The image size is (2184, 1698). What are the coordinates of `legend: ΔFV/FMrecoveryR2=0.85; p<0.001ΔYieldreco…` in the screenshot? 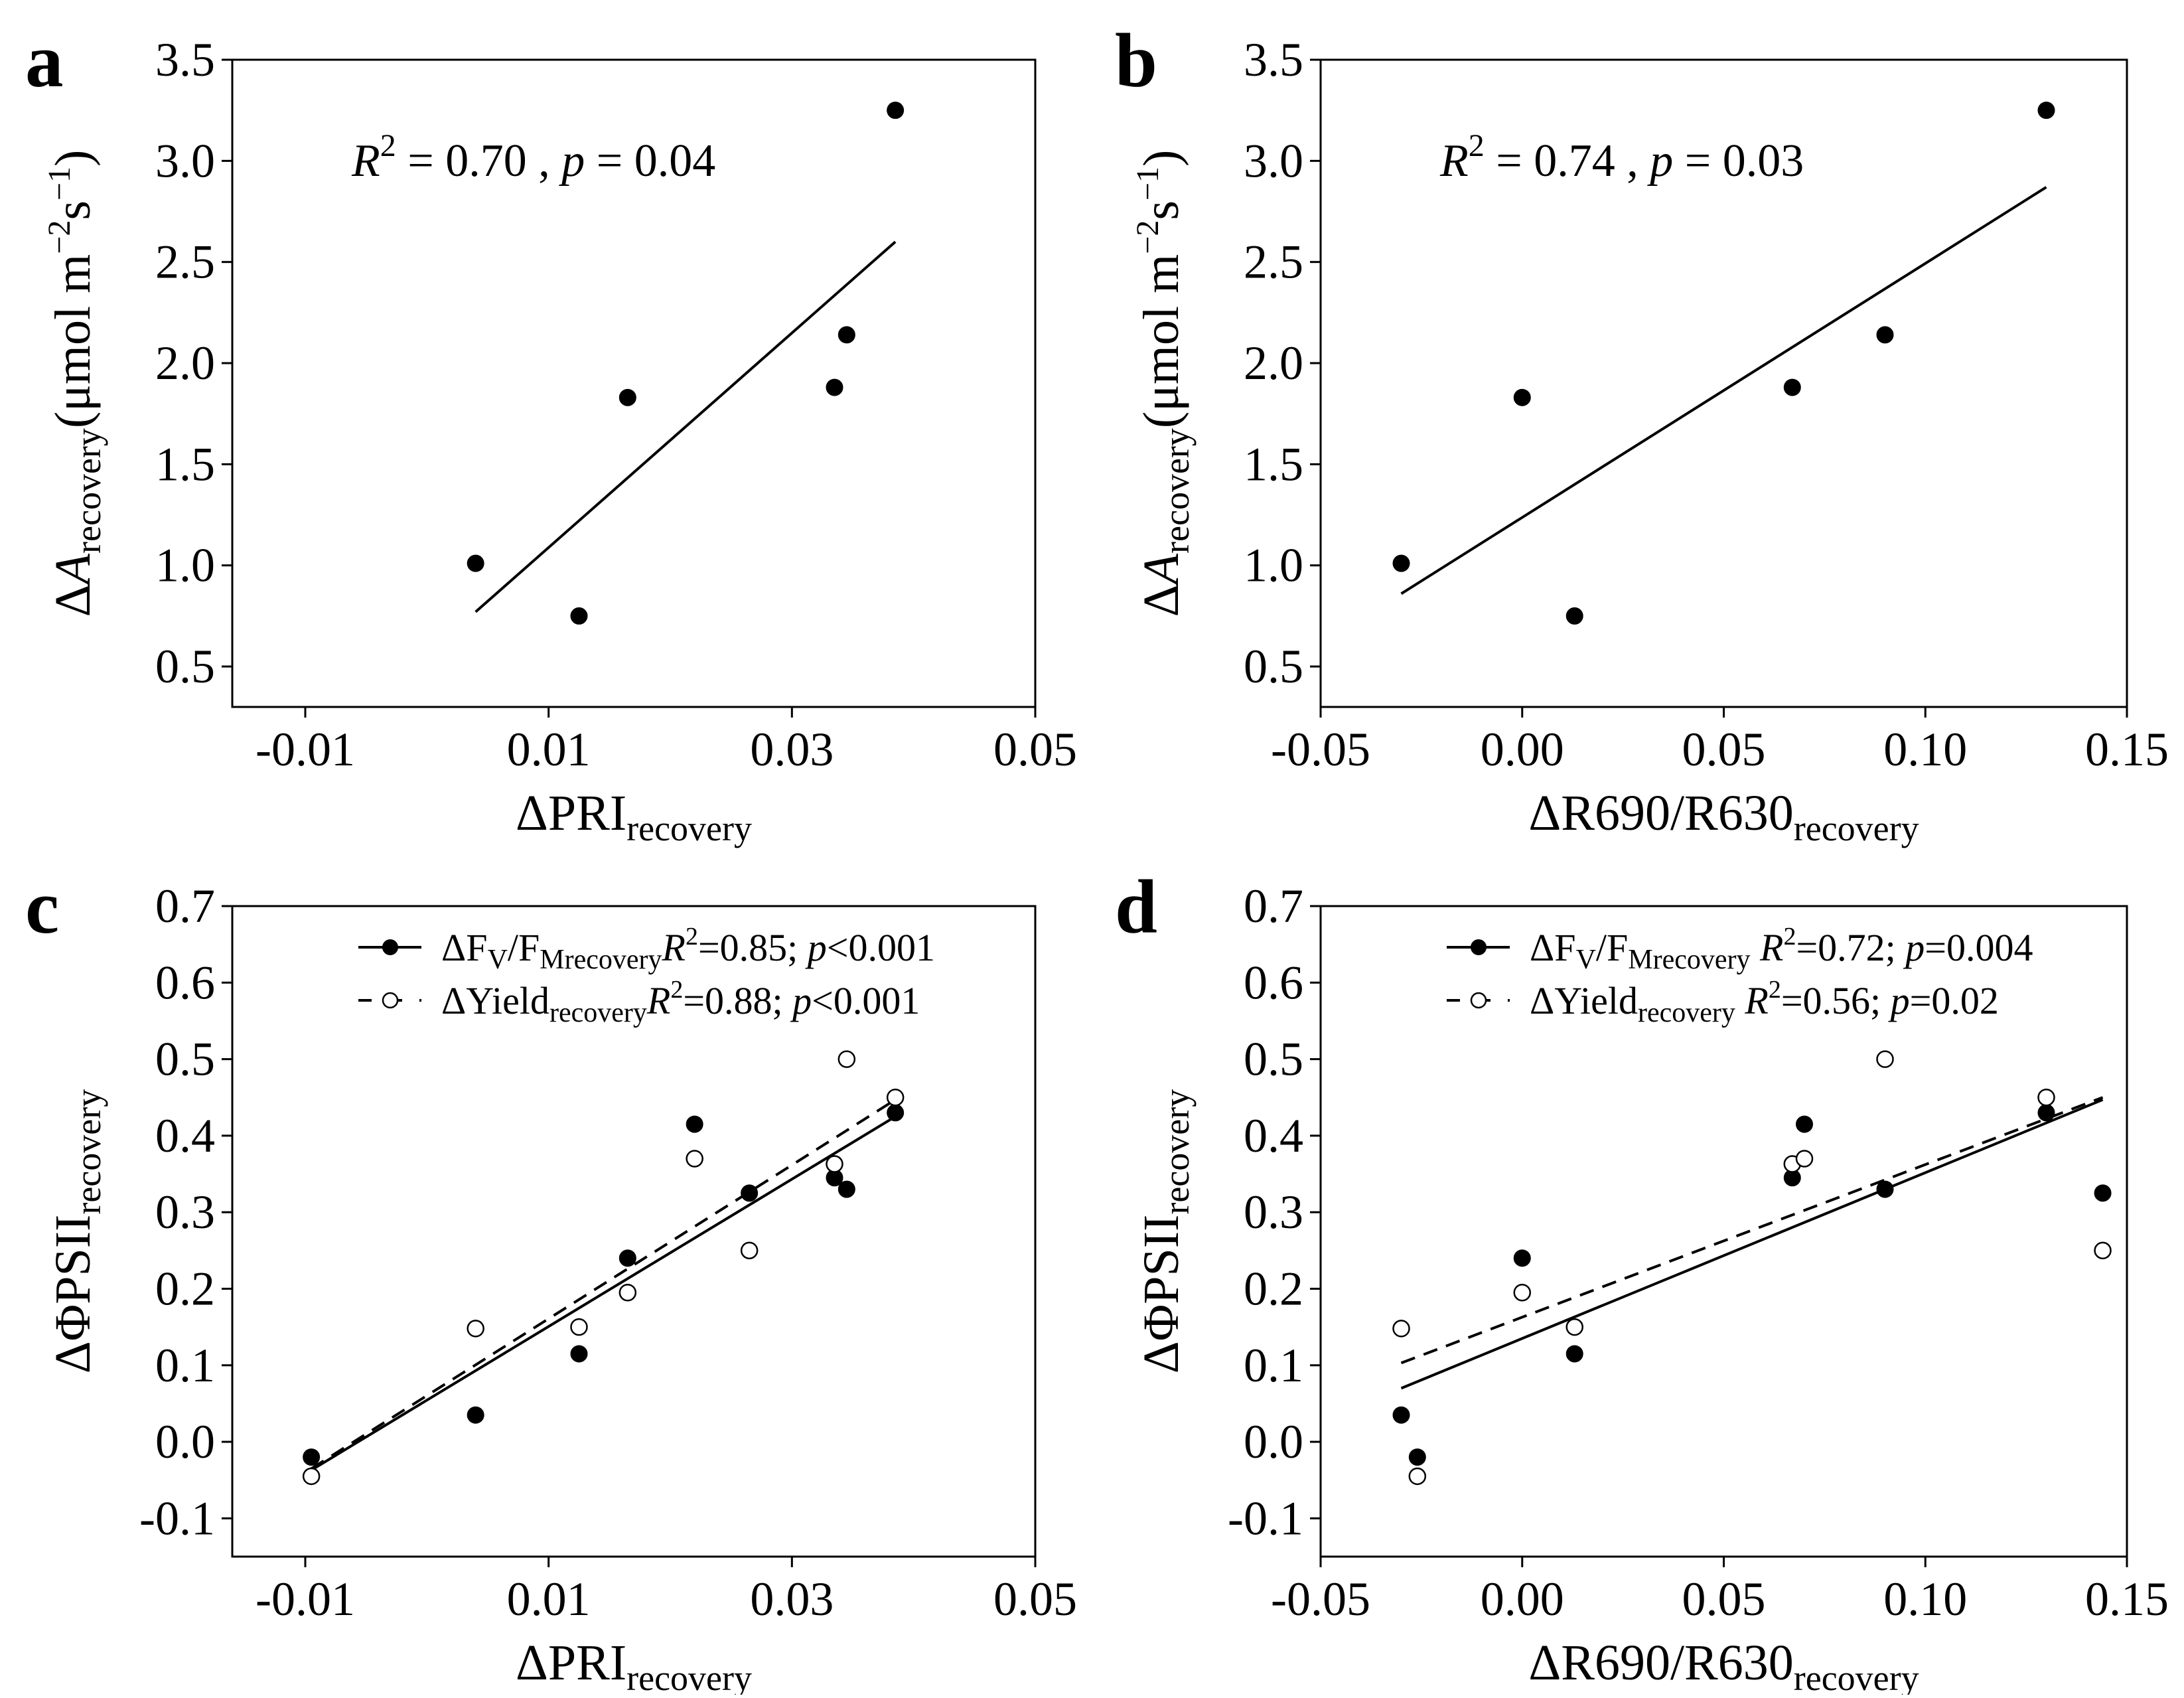 It's located at (646, 976).